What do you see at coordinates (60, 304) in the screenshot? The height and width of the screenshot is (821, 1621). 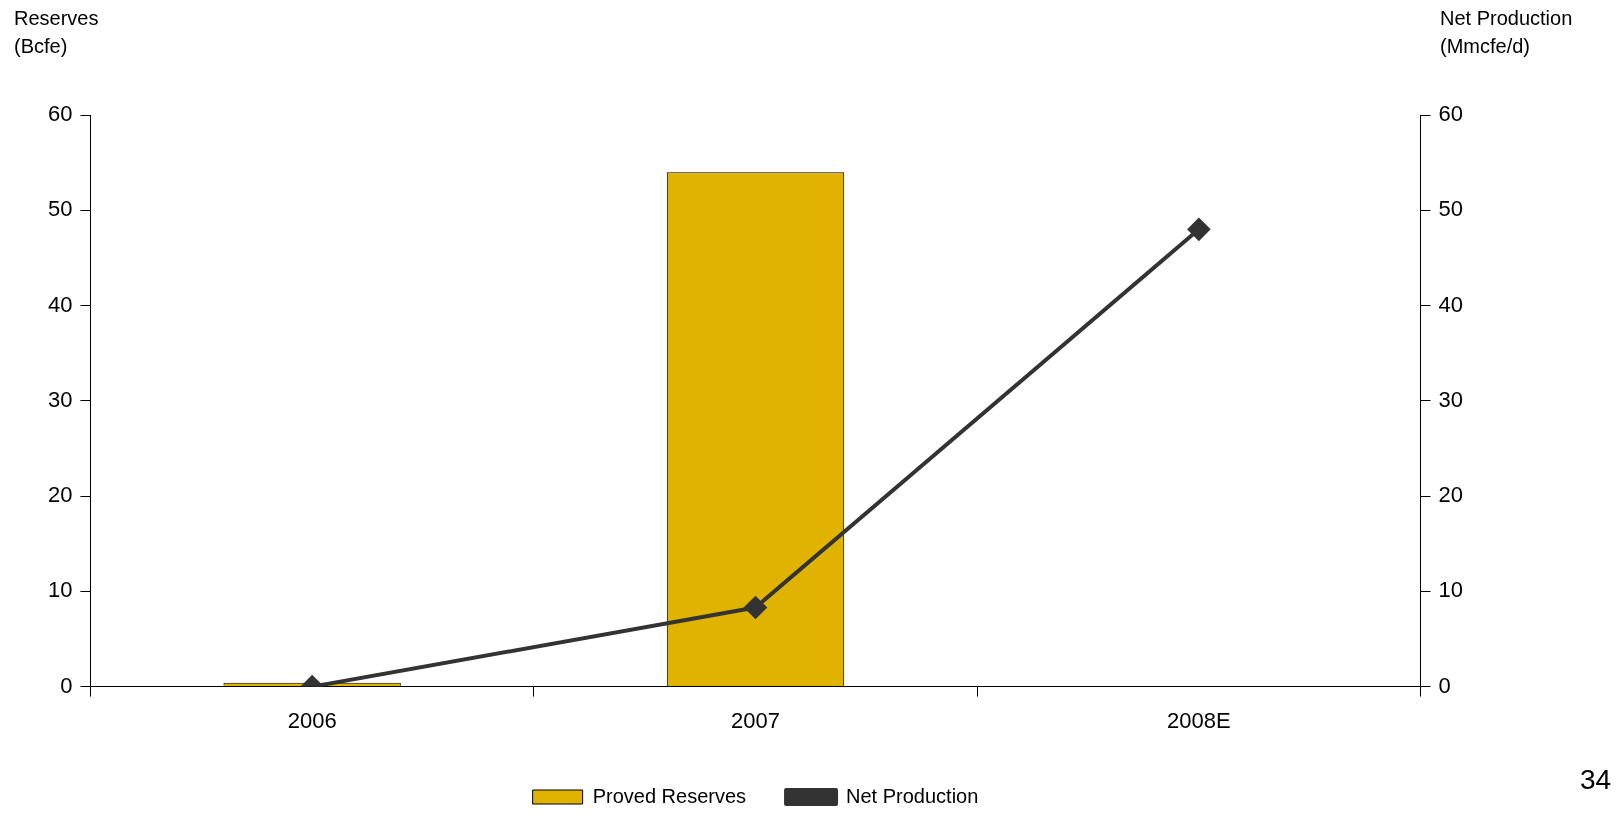 I see `y-tick-label: 40` at bounding box center [60, 304].